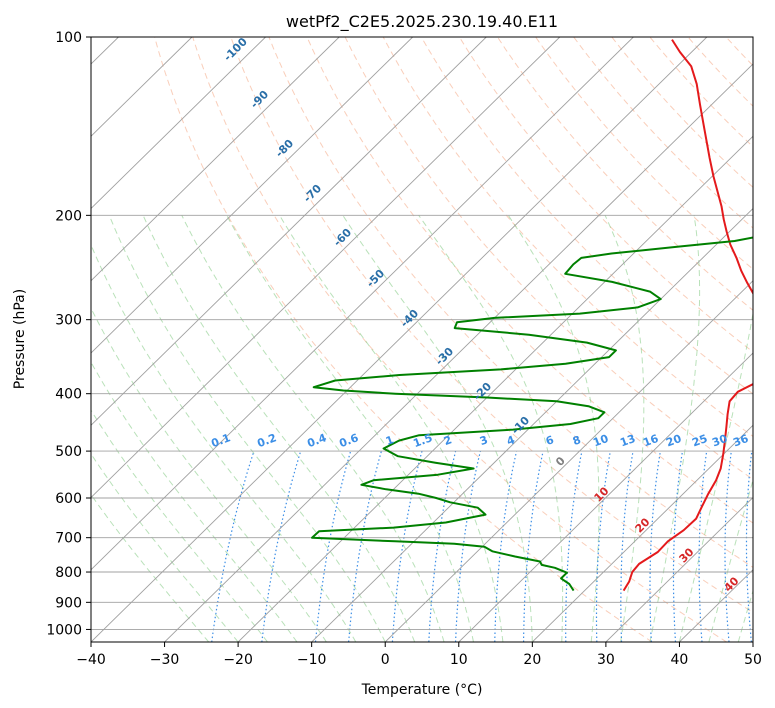  Describe the element at coordinates (68, 395) in the screenshot. I see `y-tick-label: 400` at that location.